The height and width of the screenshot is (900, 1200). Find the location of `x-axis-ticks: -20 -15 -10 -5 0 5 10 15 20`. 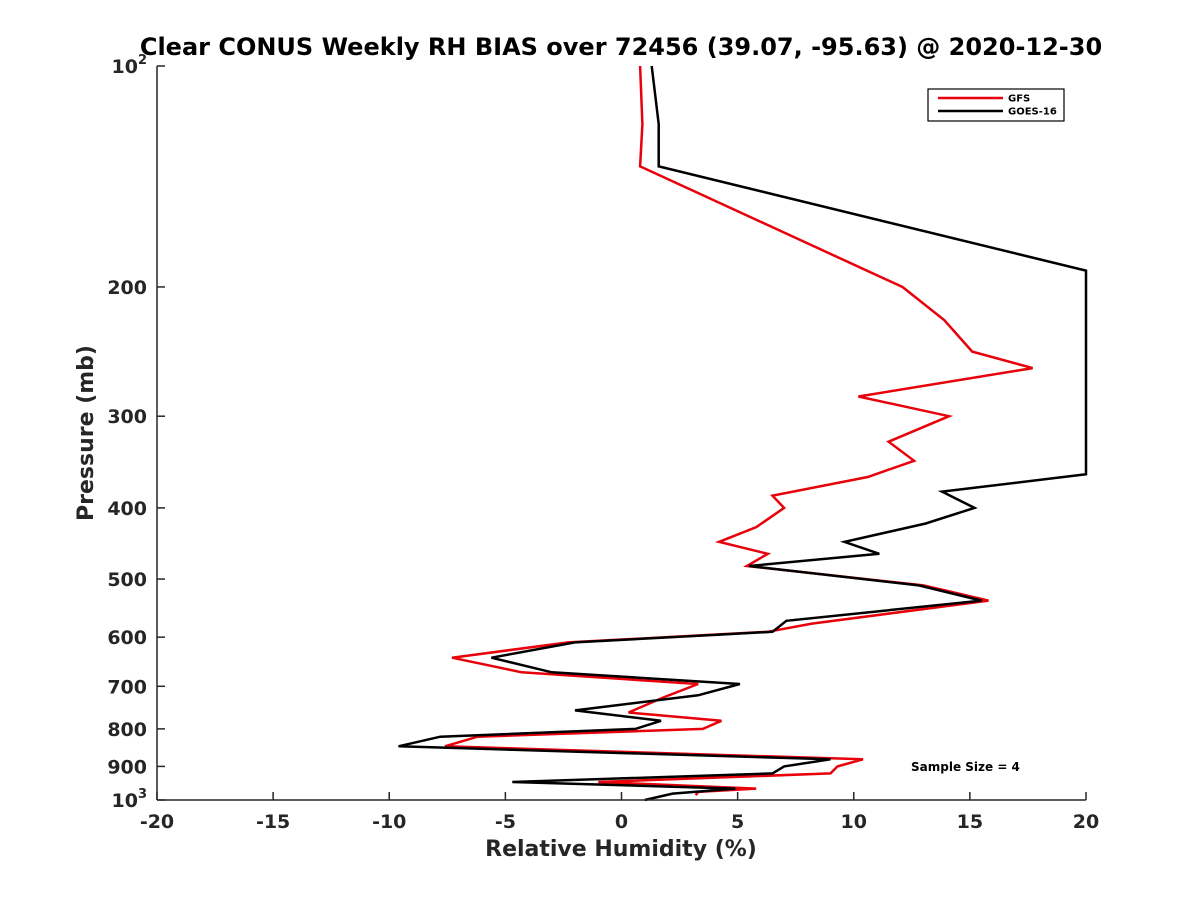

x-axis-ticks: -20 -15 -10 -5 0 5 10 15 20 is located at coordinates (619, 812).